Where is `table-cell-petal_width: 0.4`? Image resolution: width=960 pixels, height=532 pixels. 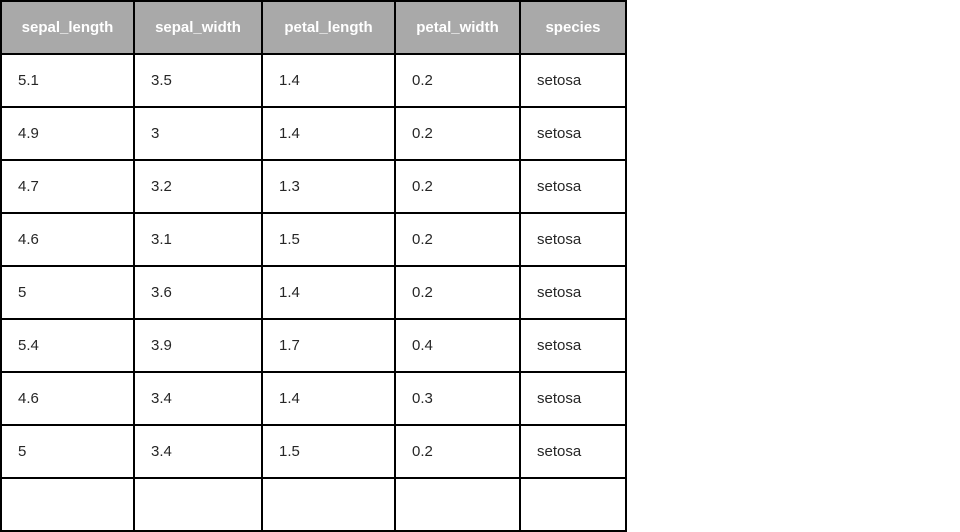
table-cell-petal_width: 0.4 is located at coordinates (457, 345).